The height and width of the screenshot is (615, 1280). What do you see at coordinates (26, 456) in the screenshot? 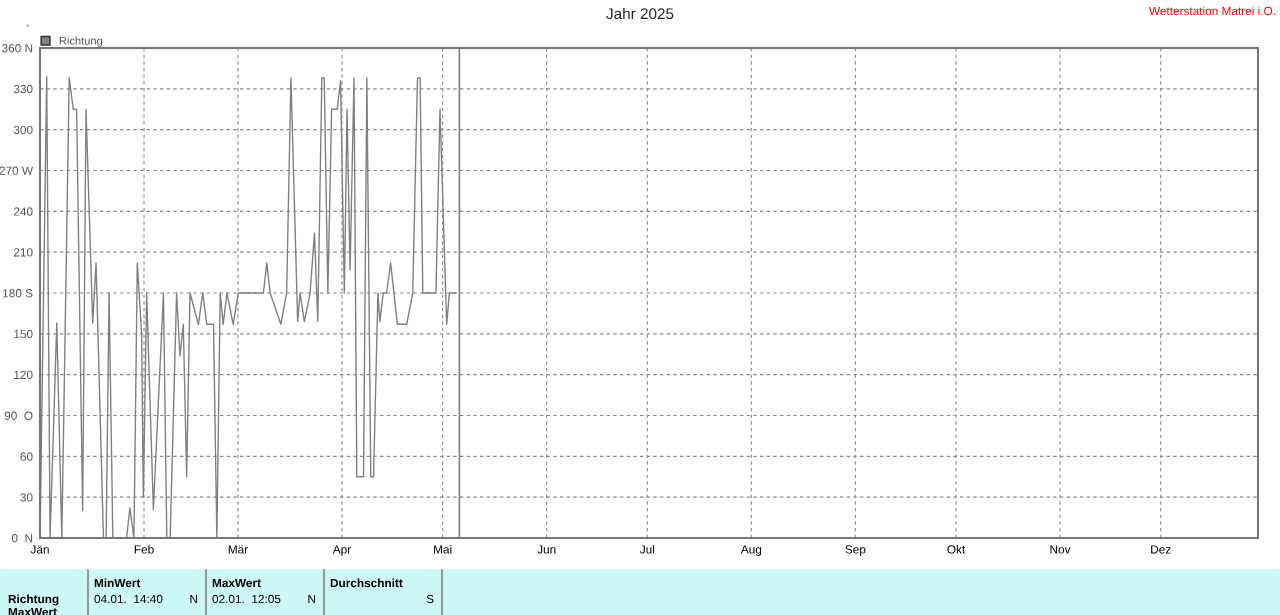
I see `y-tick-label: 60` at bounding box center [26, 456].